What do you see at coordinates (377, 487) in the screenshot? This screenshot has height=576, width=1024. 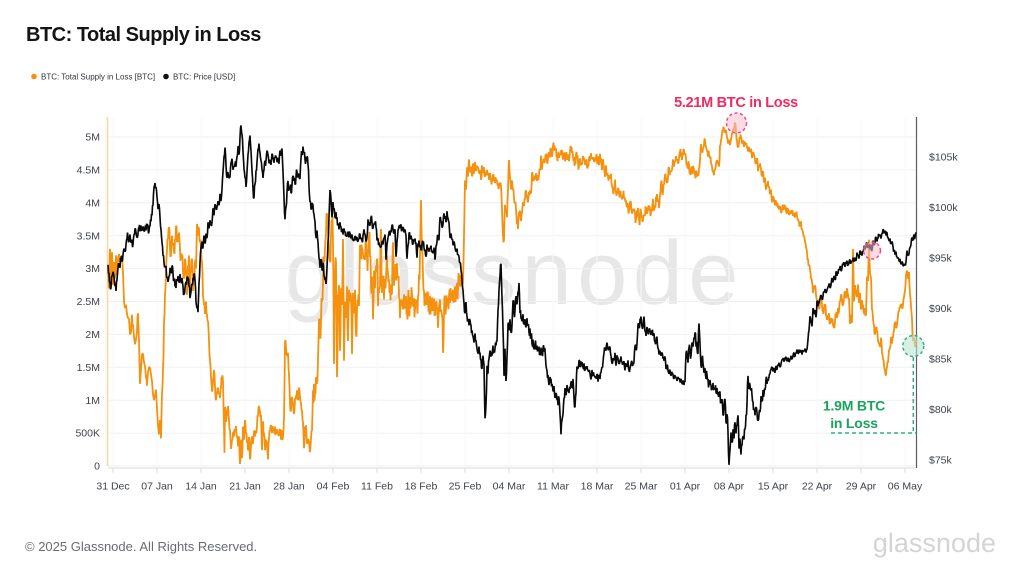 I see `svg-text: 11 Feb` at bounding box center [377, 487].